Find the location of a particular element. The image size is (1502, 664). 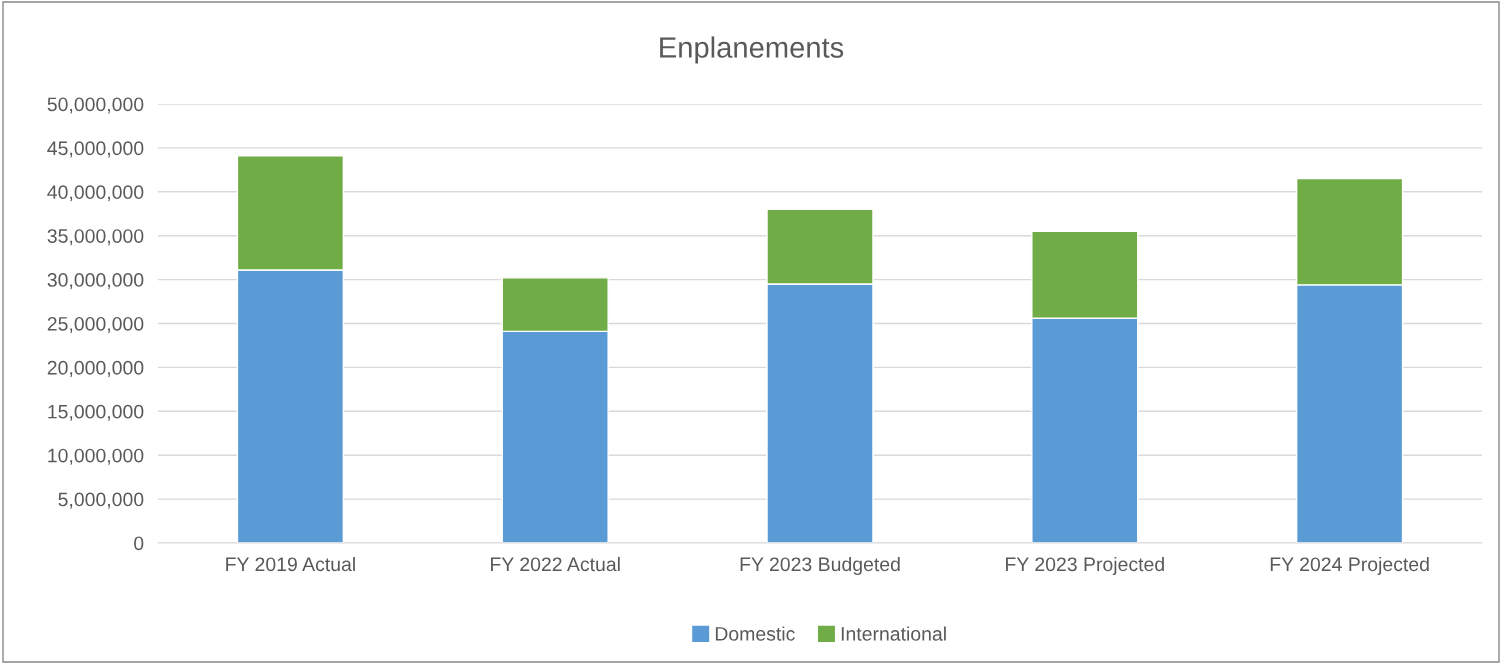

x-tick-label: FY 2022 Actual is located at coordinates (555, 564).